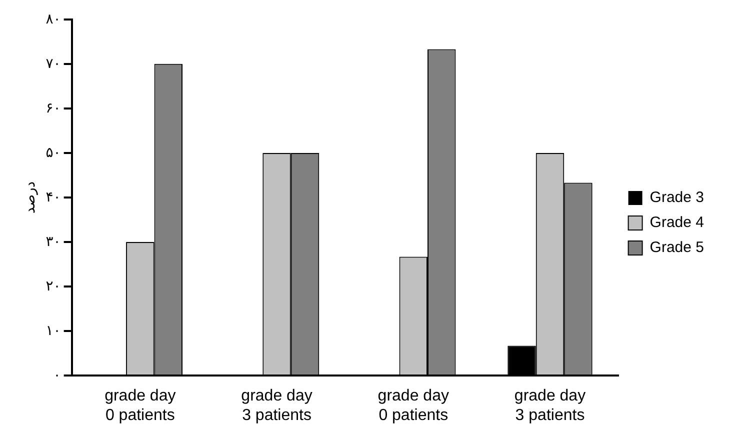 This screenshot has height=439, width=732. Describe the element at coordinates (677, 197) in the screenshot. I see `legend-label: Grade 3` at that location.